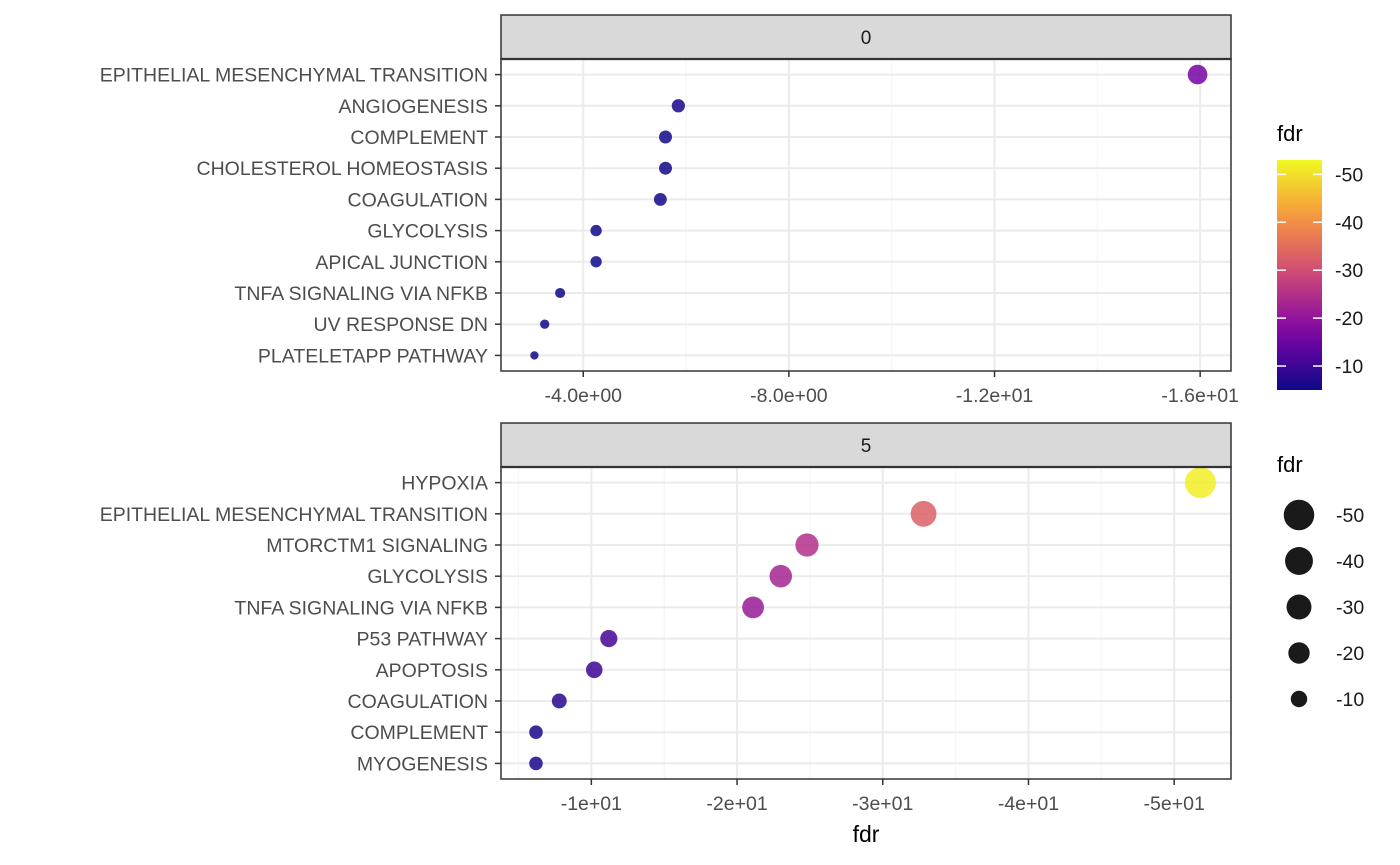 The height and width of the screenshot is (865, 1400). Describe the element at coordinates (736, 804) in the screenshot. I see `x-tick-label: -2e+01` at that location.